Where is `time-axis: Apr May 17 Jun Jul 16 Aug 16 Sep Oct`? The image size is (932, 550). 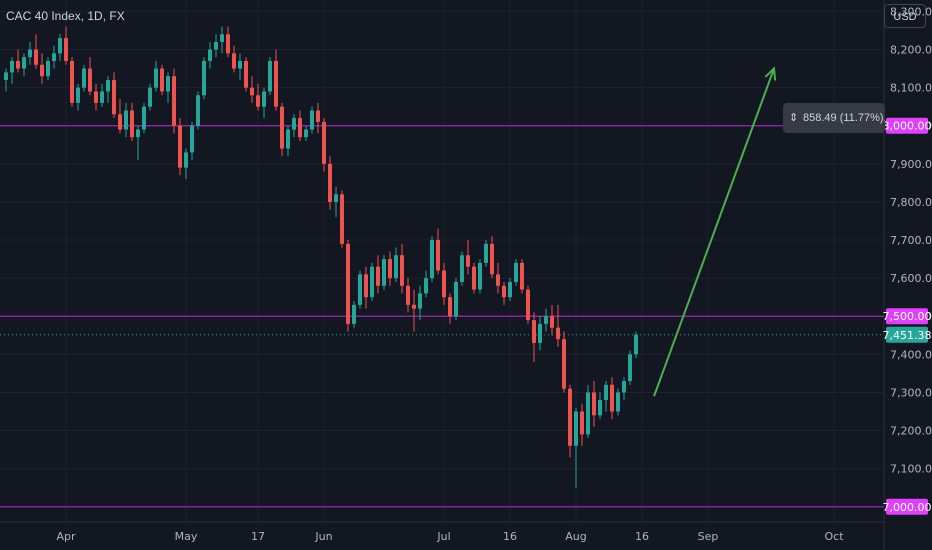 time-axis: Apr May 17 Jun Jul 16 Aug 16 Sep Oct is located at coordinates (450, 536).